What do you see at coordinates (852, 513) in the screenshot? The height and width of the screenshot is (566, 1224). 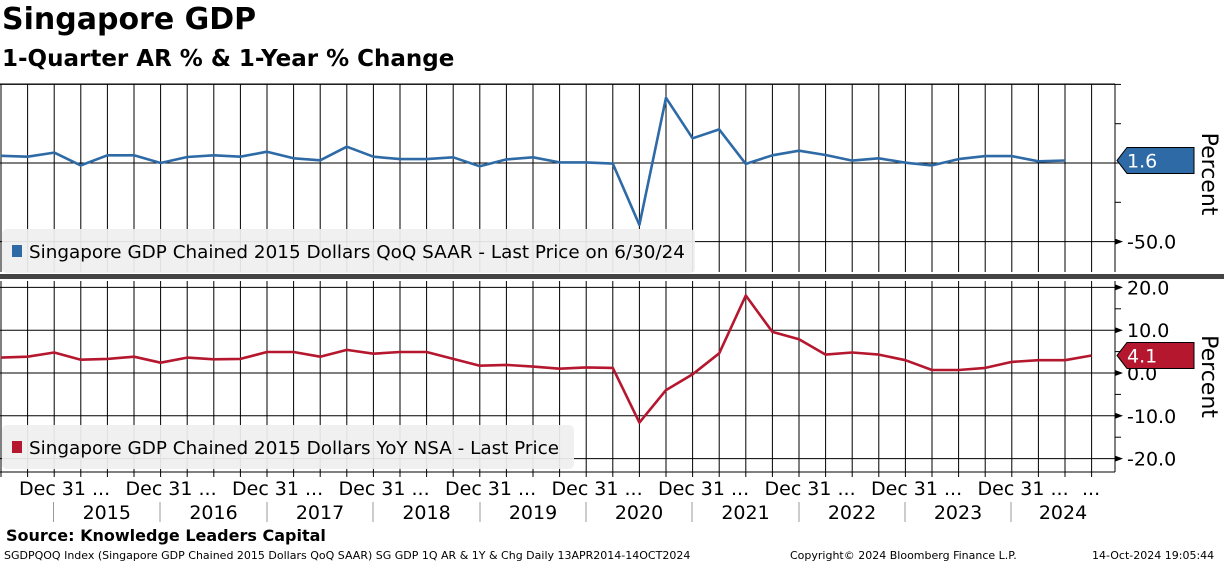 I see `x-year-label: 2022` at bounding box center [852, 513].